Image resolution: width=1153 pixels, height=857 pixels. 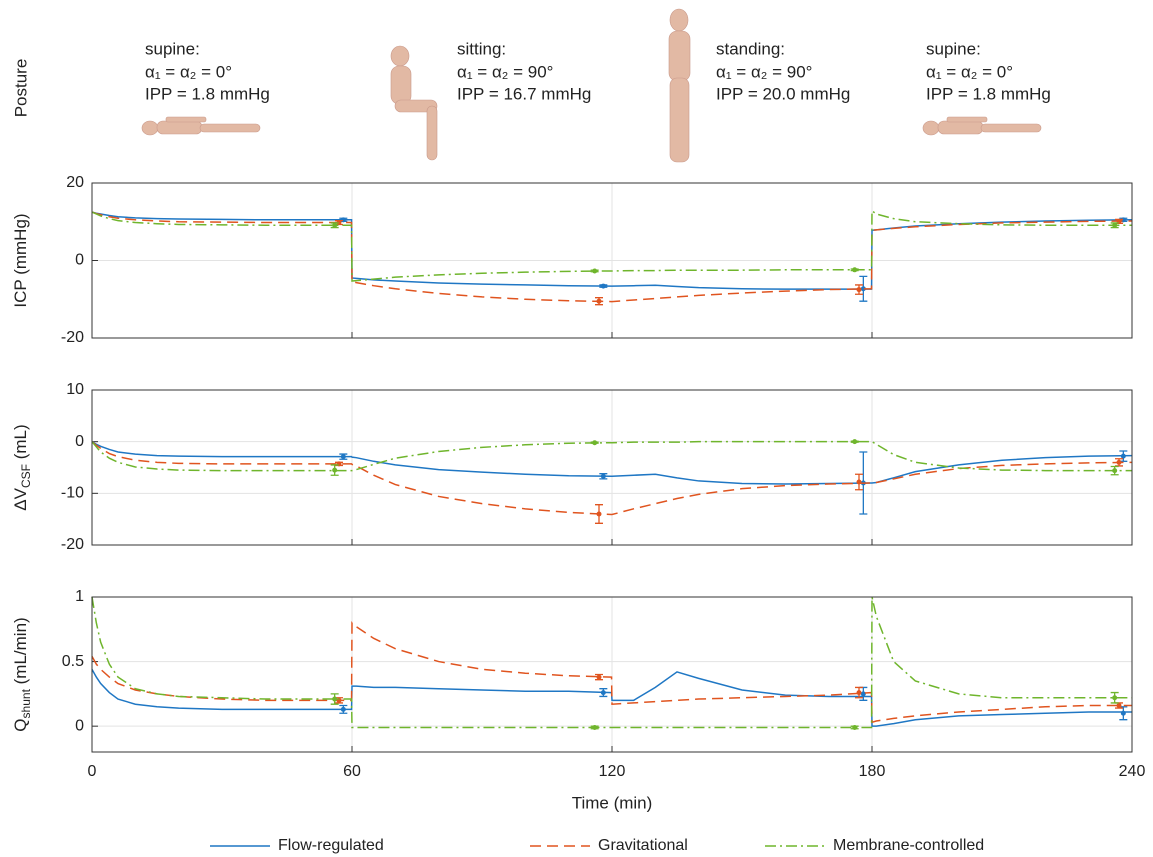 I want to click on y-axis-label: ΔVCSF (mL), so click(x=22, y=467).